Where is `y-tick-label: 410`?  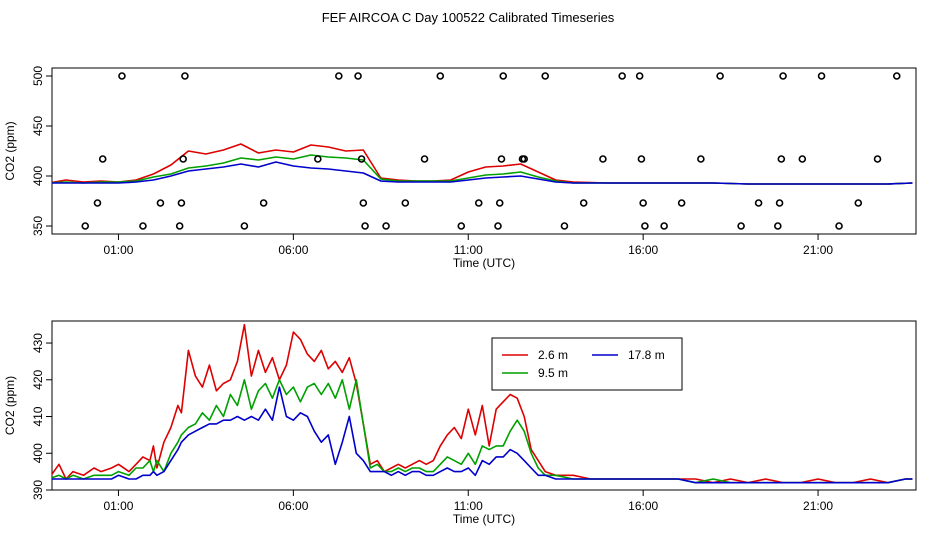
y-tick-label: 410 is located at coordinates (38, 416).